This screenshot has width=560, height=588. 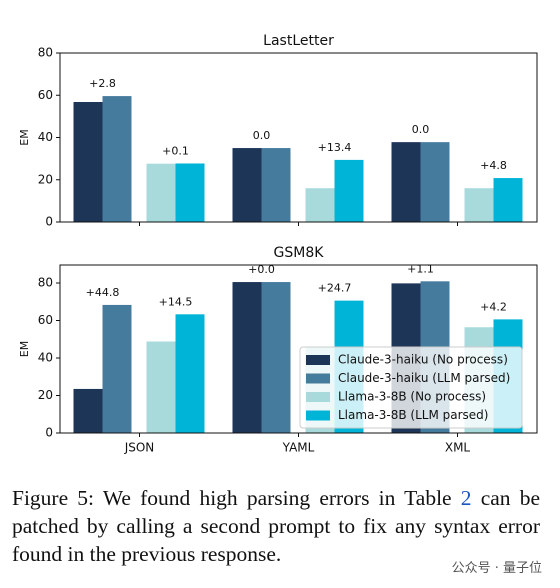 I want to click on annotation: +1.1, so click(x=420, y=268).